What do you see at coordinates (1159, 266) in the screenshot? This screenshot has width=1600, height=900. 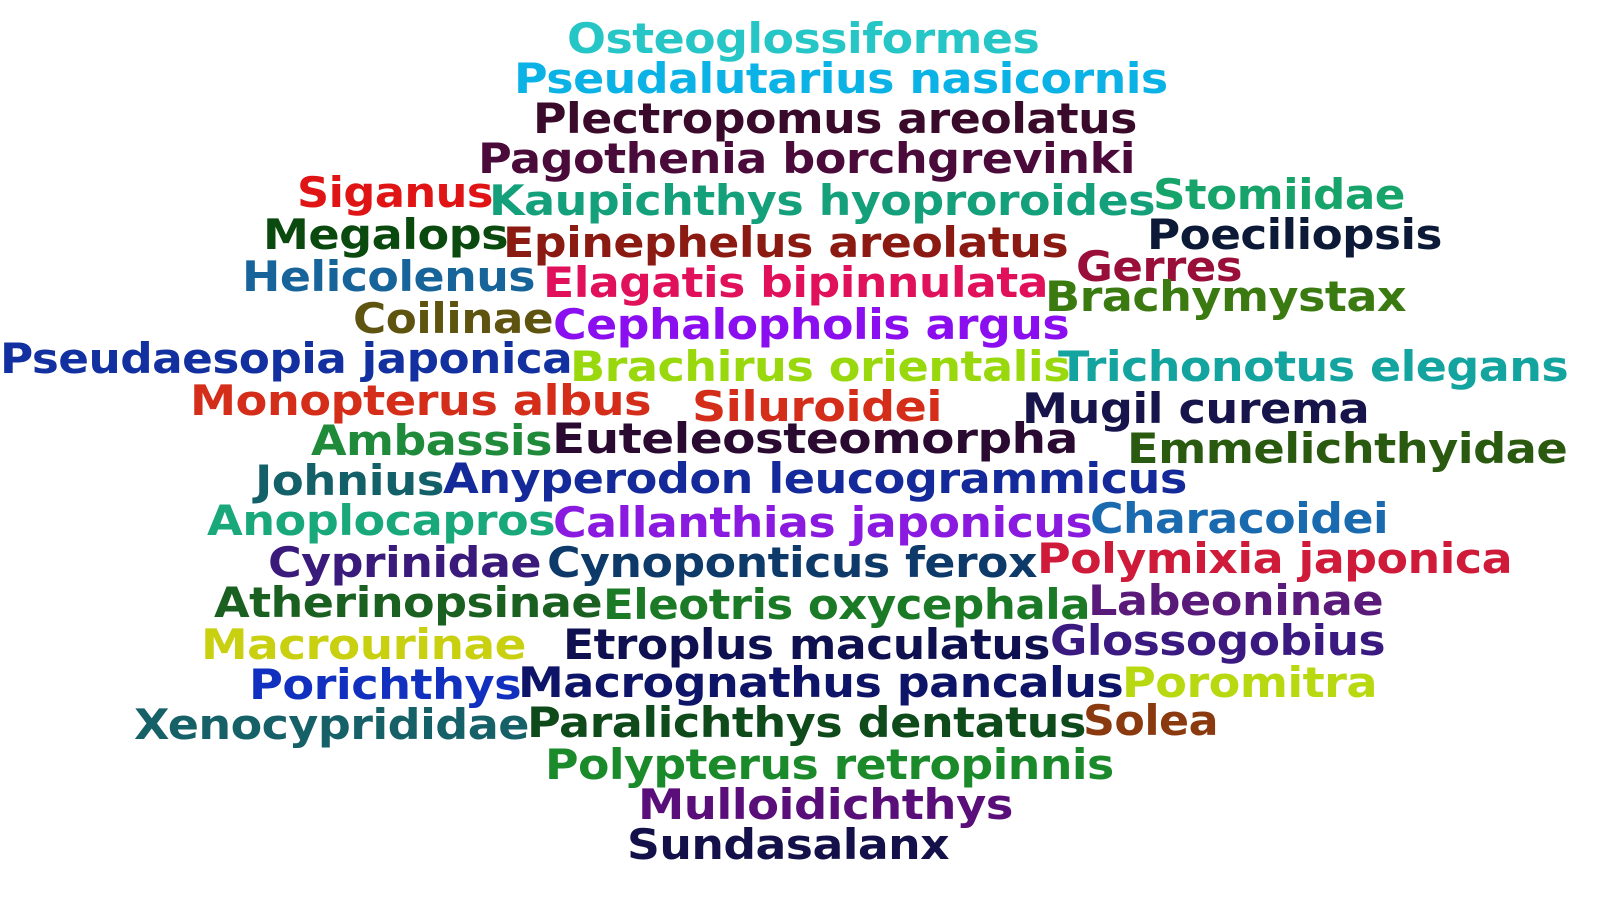 I see `cloud-word: Gerres` at bounding box center [1159, 266].